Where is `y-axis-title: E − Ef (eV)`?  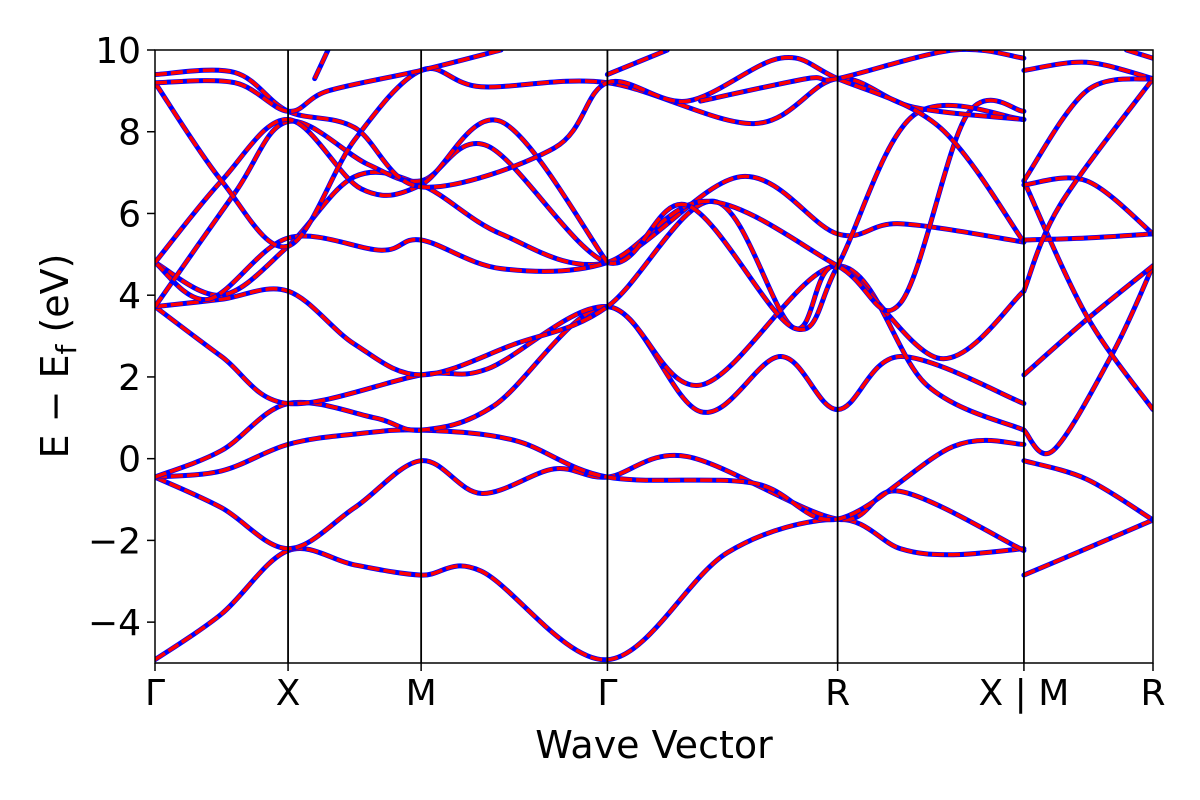 y-axis-title: E − Ef (eV) is located at coordinates (58, 356).